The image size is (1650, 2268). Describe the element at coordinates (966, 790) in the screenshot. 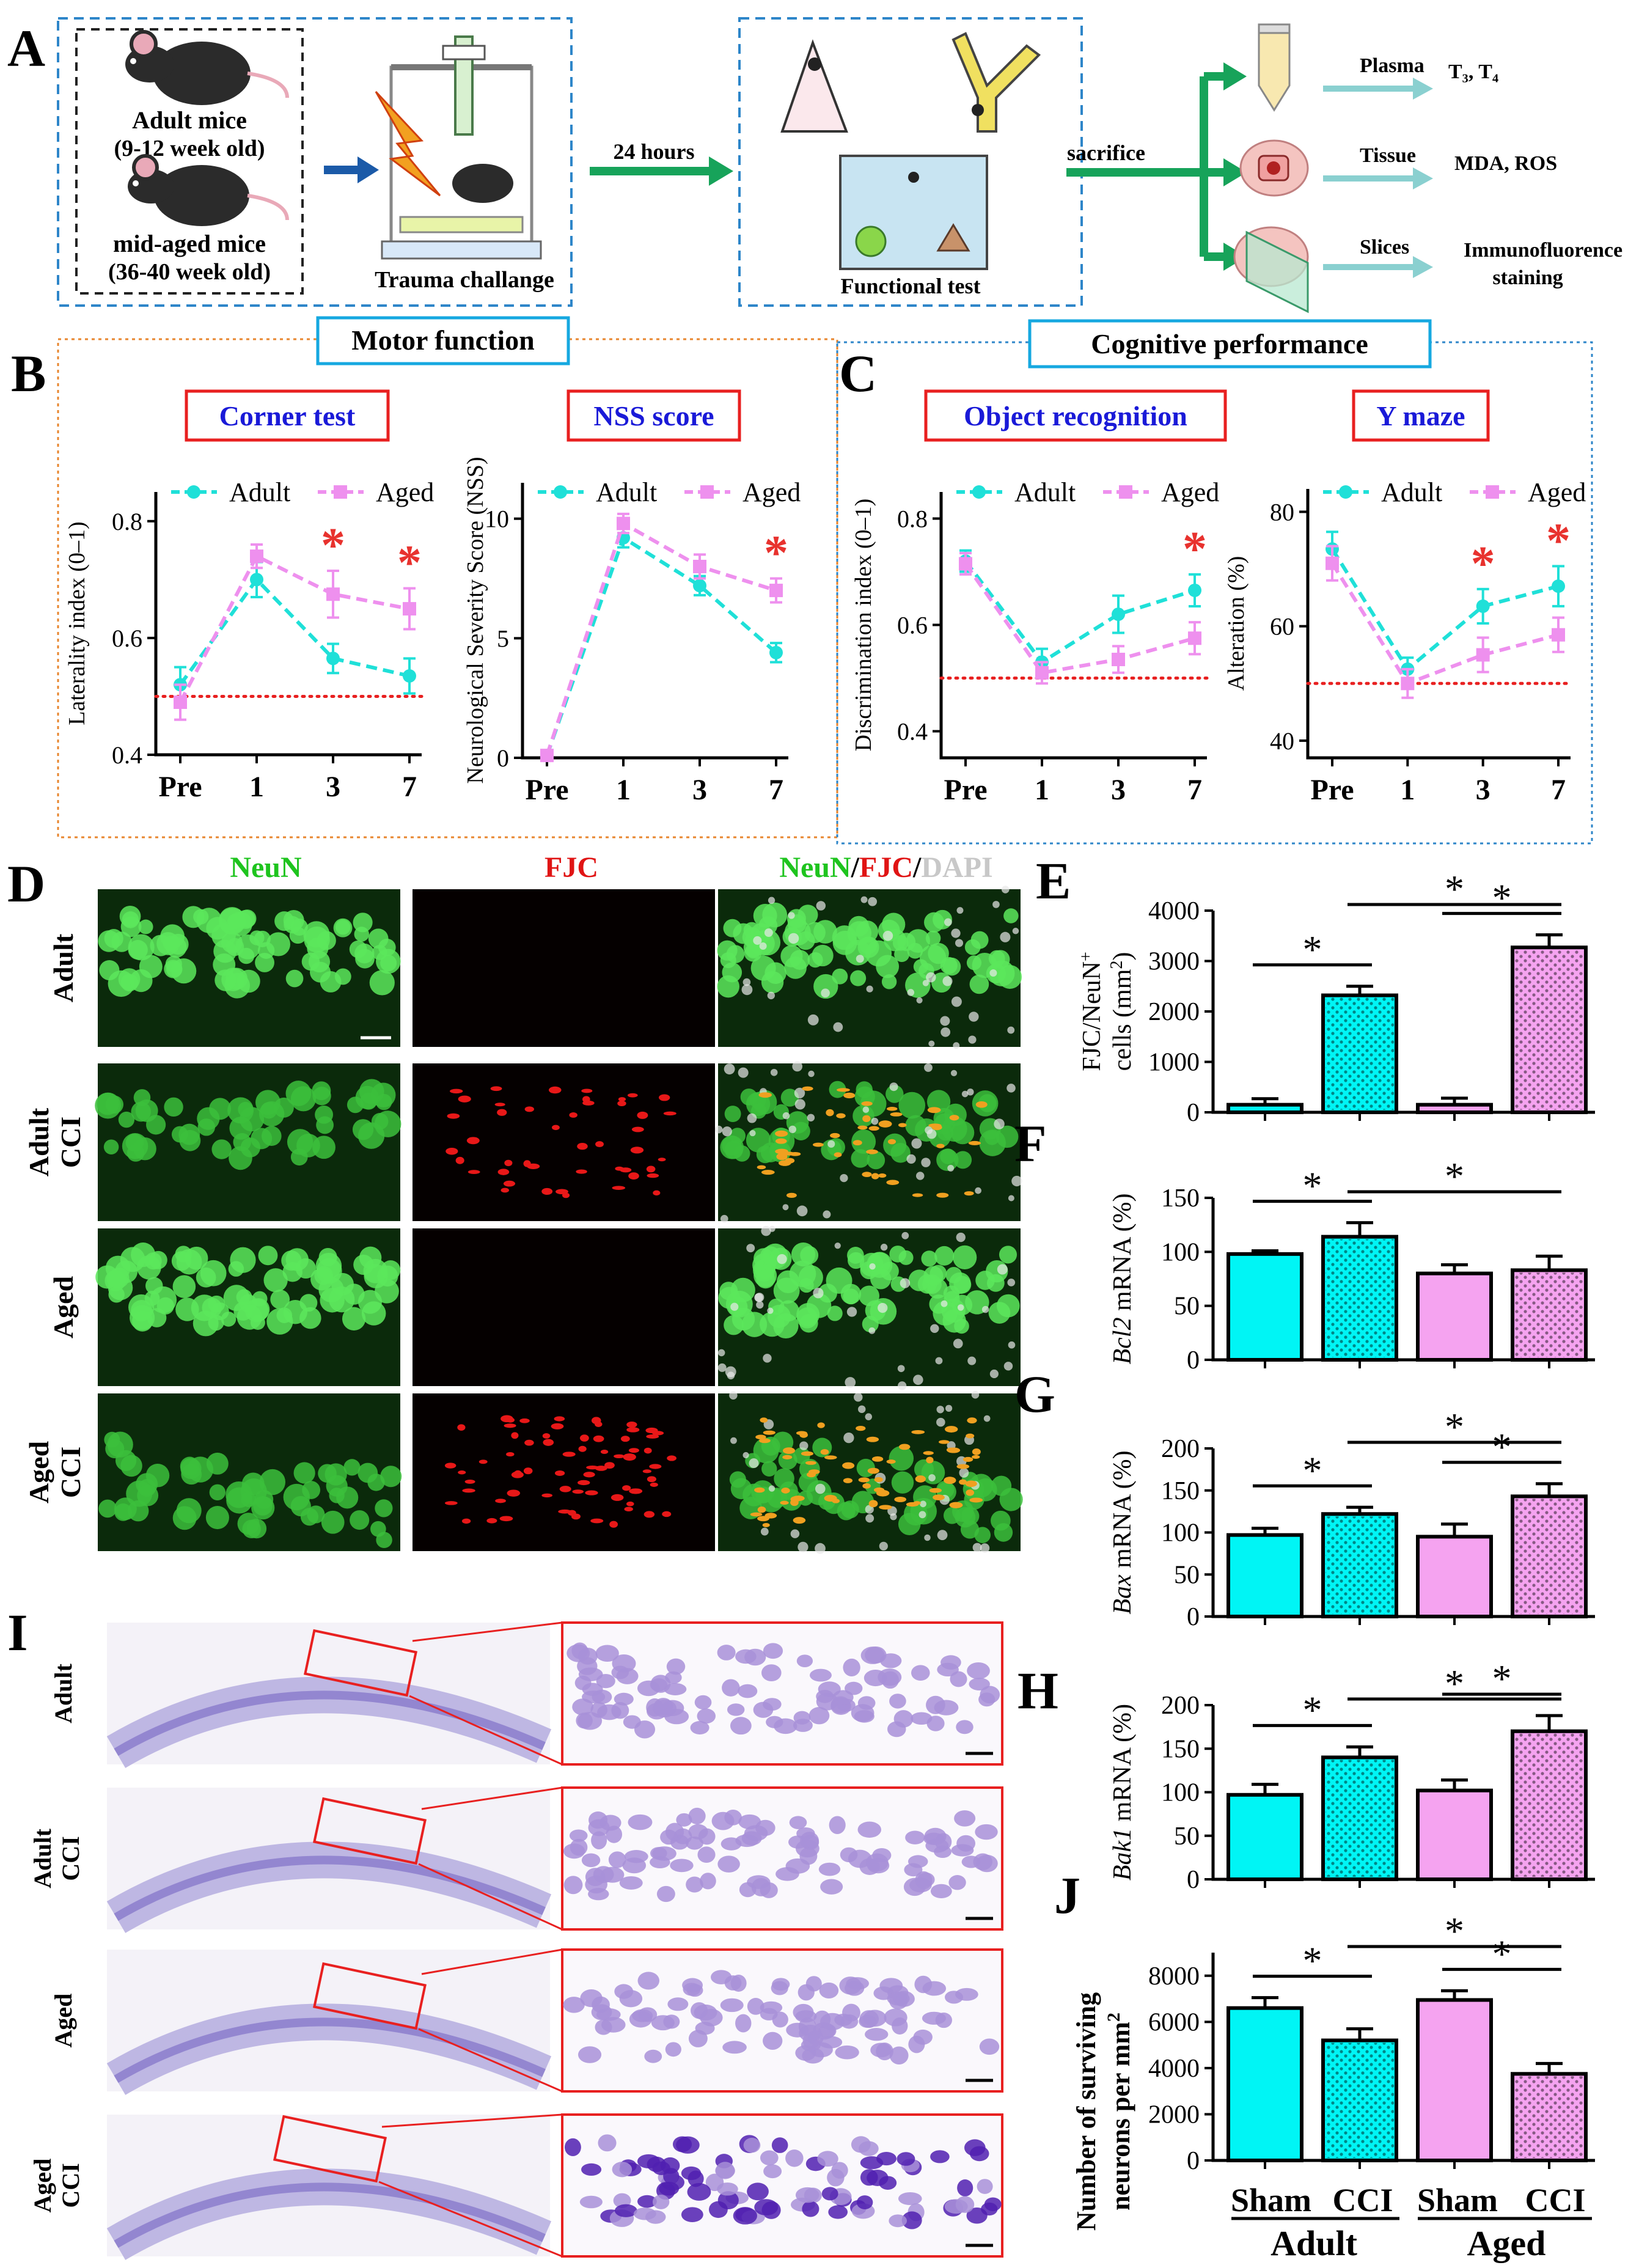

I see `x-tick-label: Pre` at that location.